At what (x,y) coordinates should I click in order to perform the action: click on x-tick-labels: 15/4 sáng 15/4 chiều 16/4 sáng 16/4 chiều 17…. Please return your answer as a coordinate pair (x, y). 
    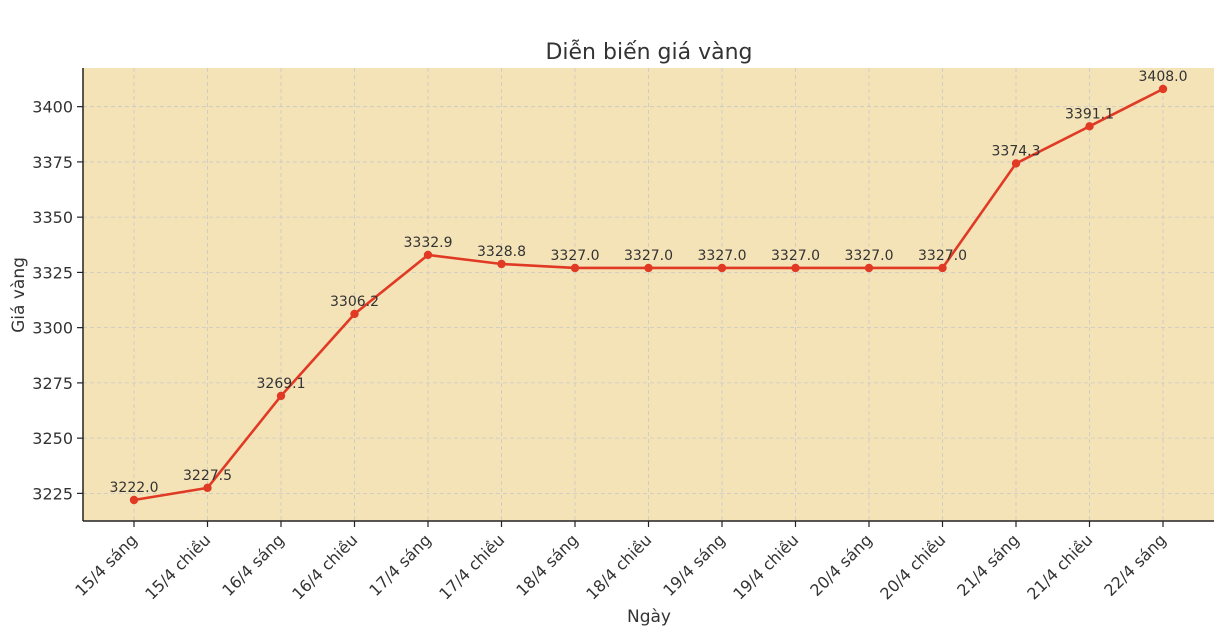
    Looking at the image, I should click on (620, 562).